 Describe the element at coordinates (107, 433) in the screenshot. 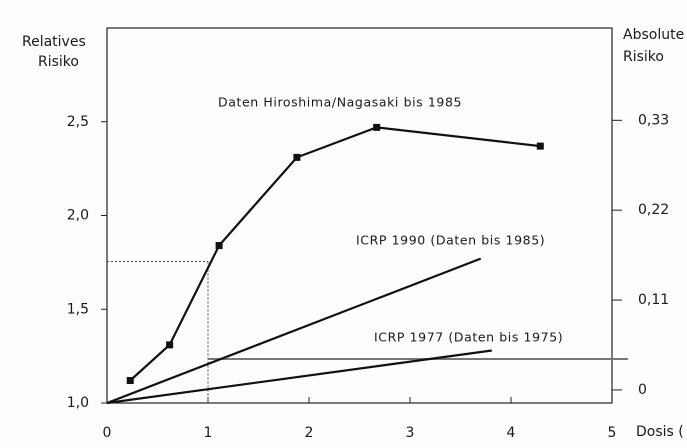

I see `x-tick-label: 0` at that location.